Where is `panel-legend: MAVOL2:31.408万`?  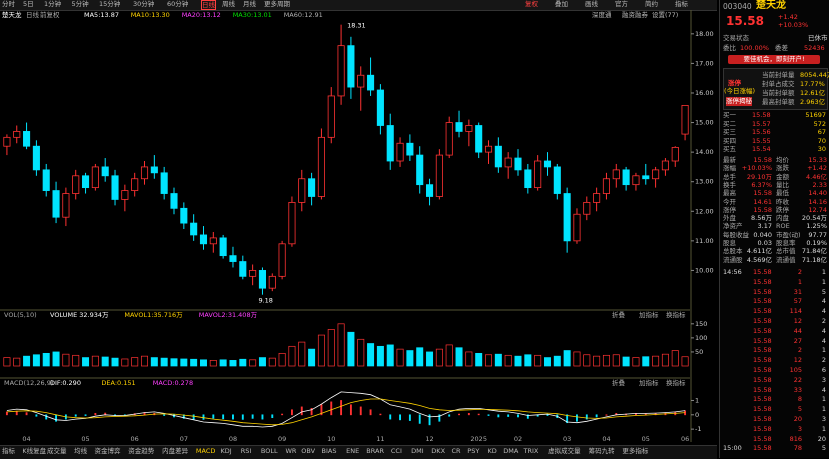 panel-legend: MAVOL2:31.408万 is located at coordinates (228, 315).